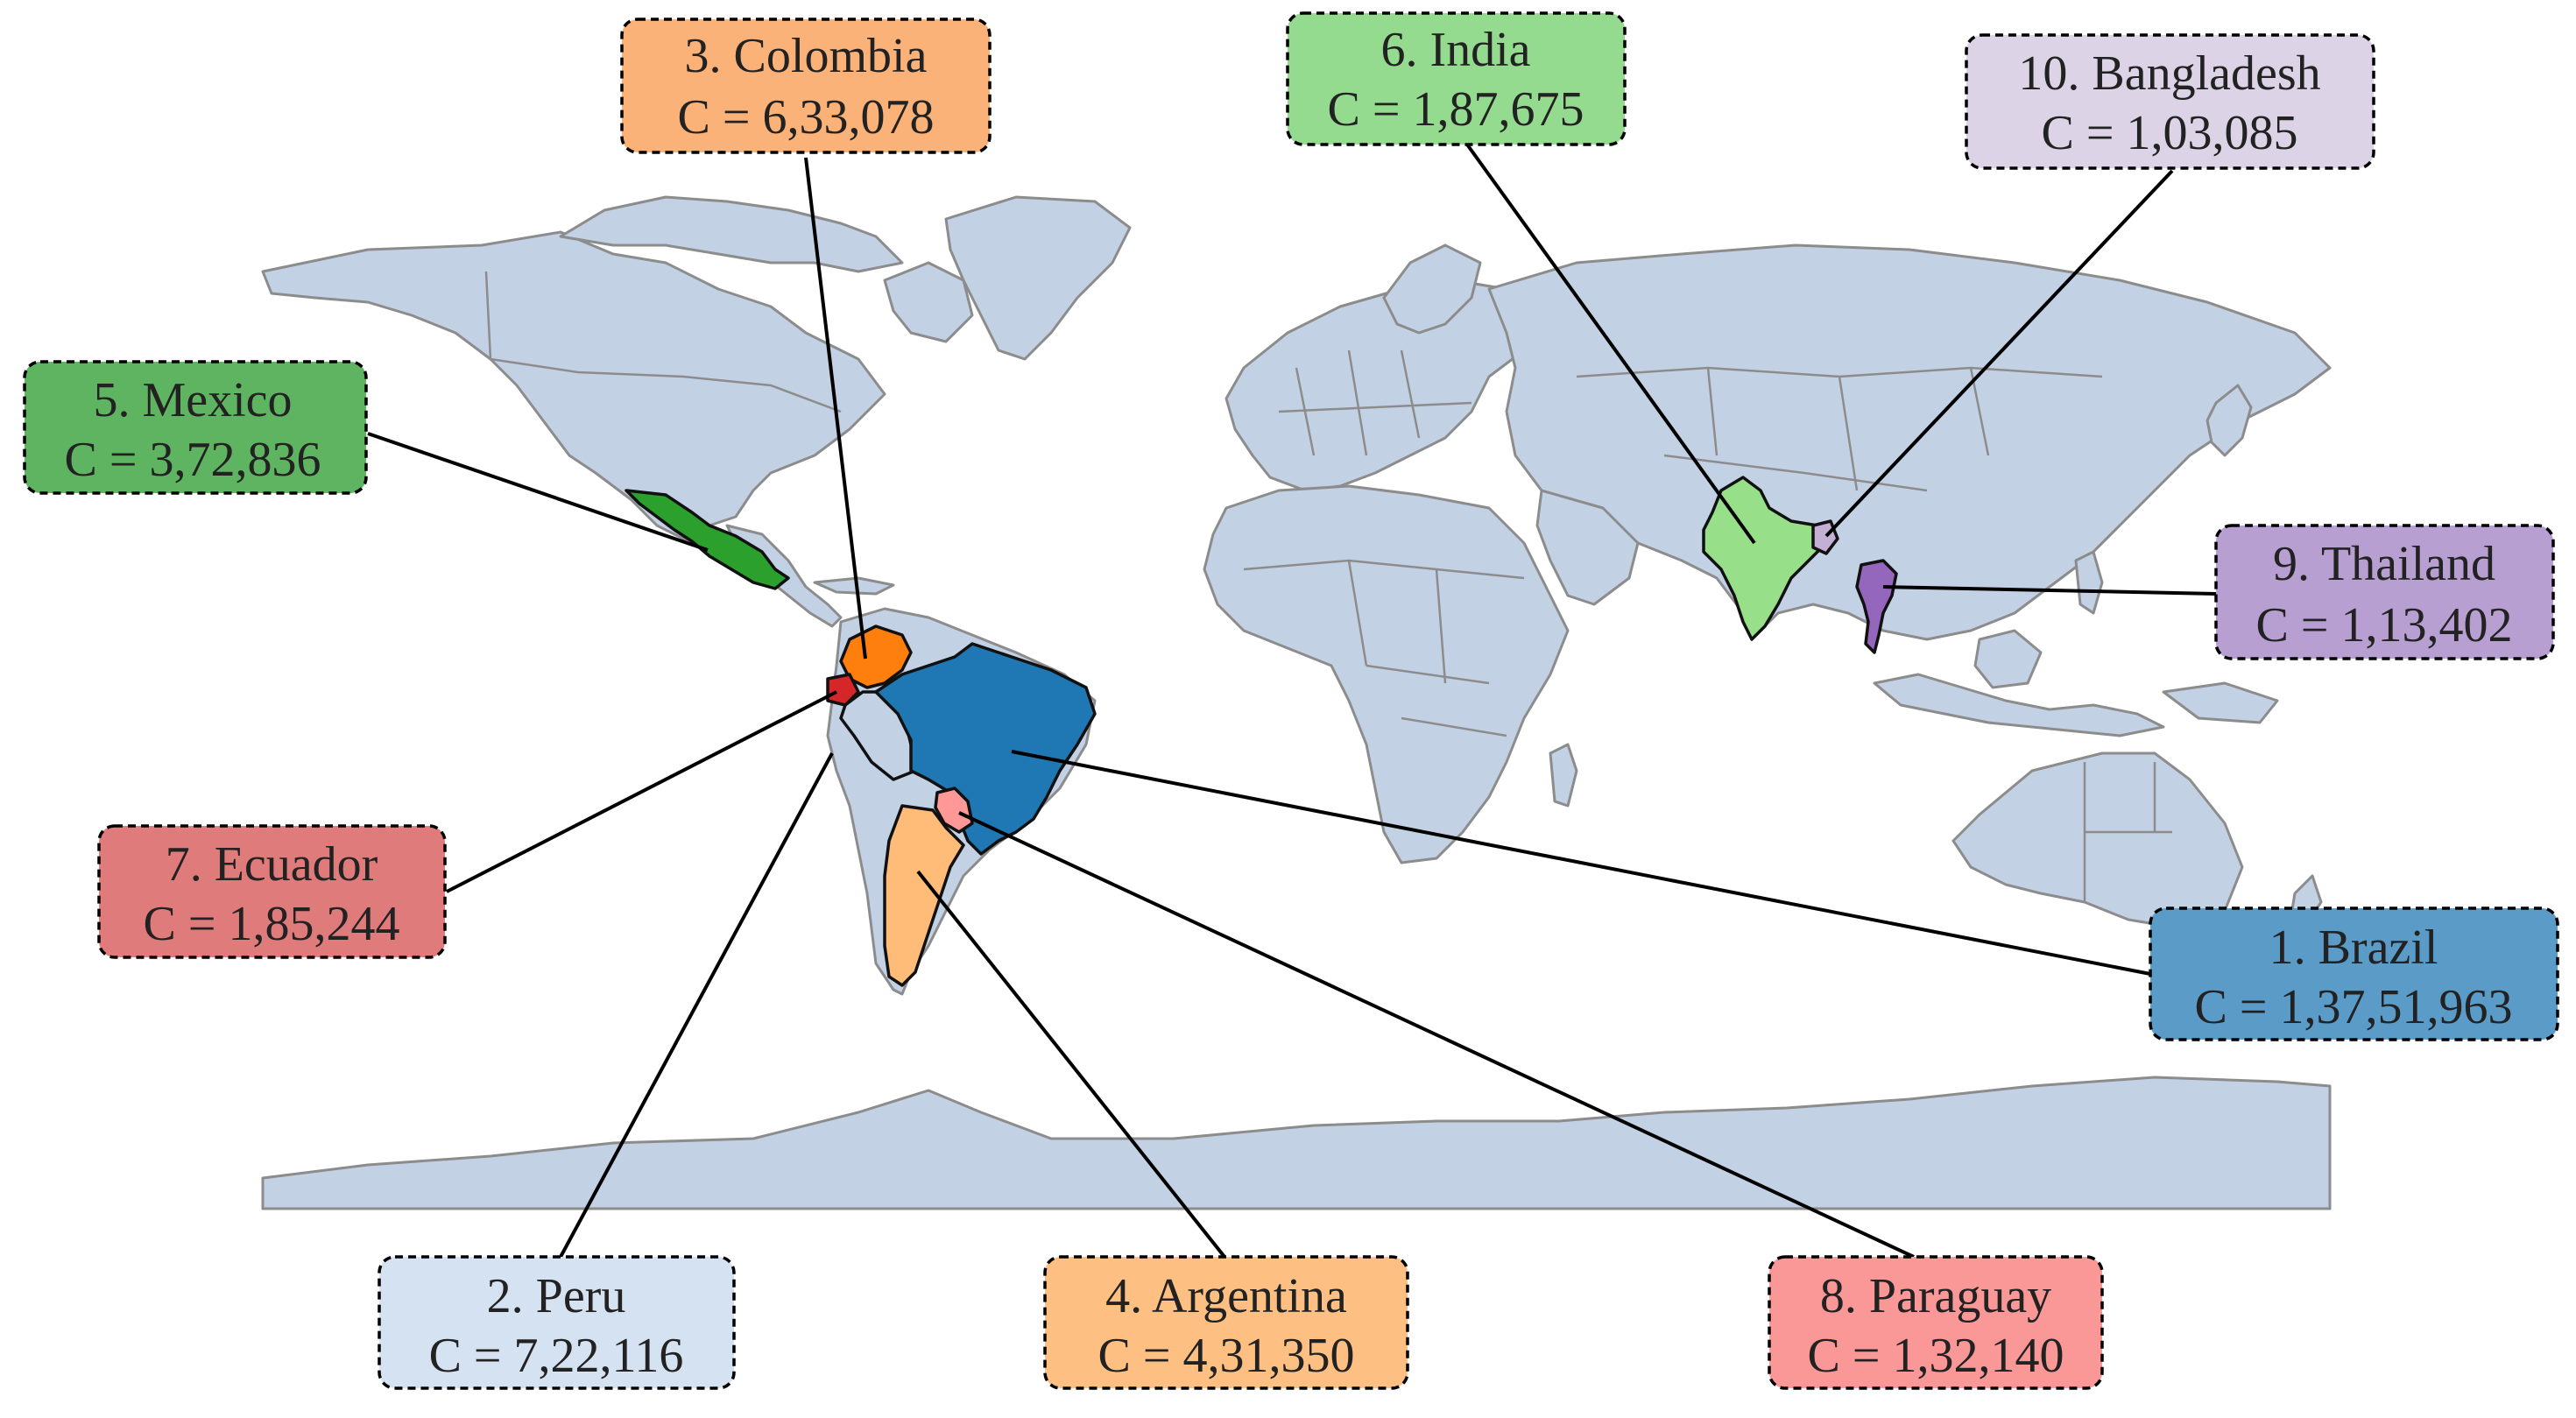 The height and width of the screenshot is (1418, 2576). I want to click on label-thailand: 9. Thailand C = 1,13,402, so click(2384, 592).